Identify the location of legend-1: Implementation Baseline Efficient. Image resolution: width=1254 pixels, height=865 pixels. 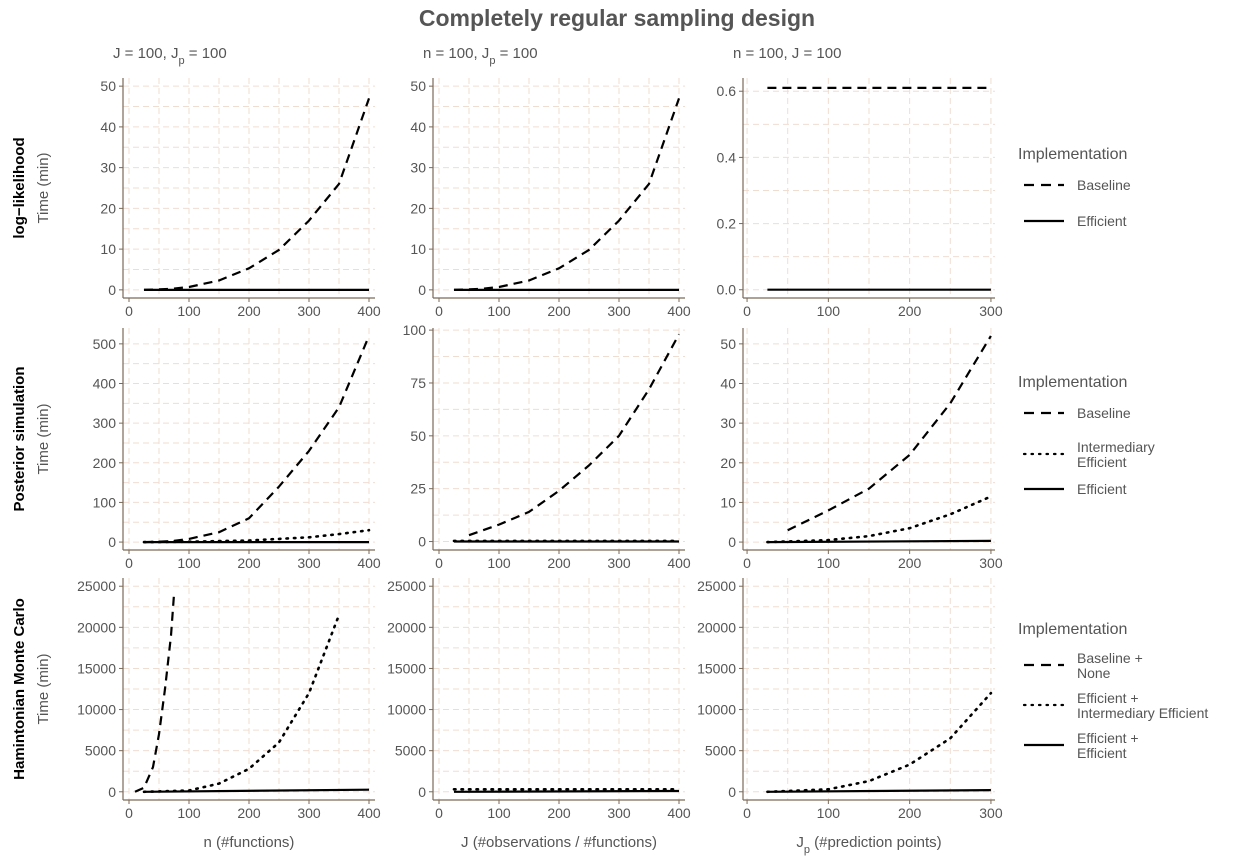
(1074, 187).